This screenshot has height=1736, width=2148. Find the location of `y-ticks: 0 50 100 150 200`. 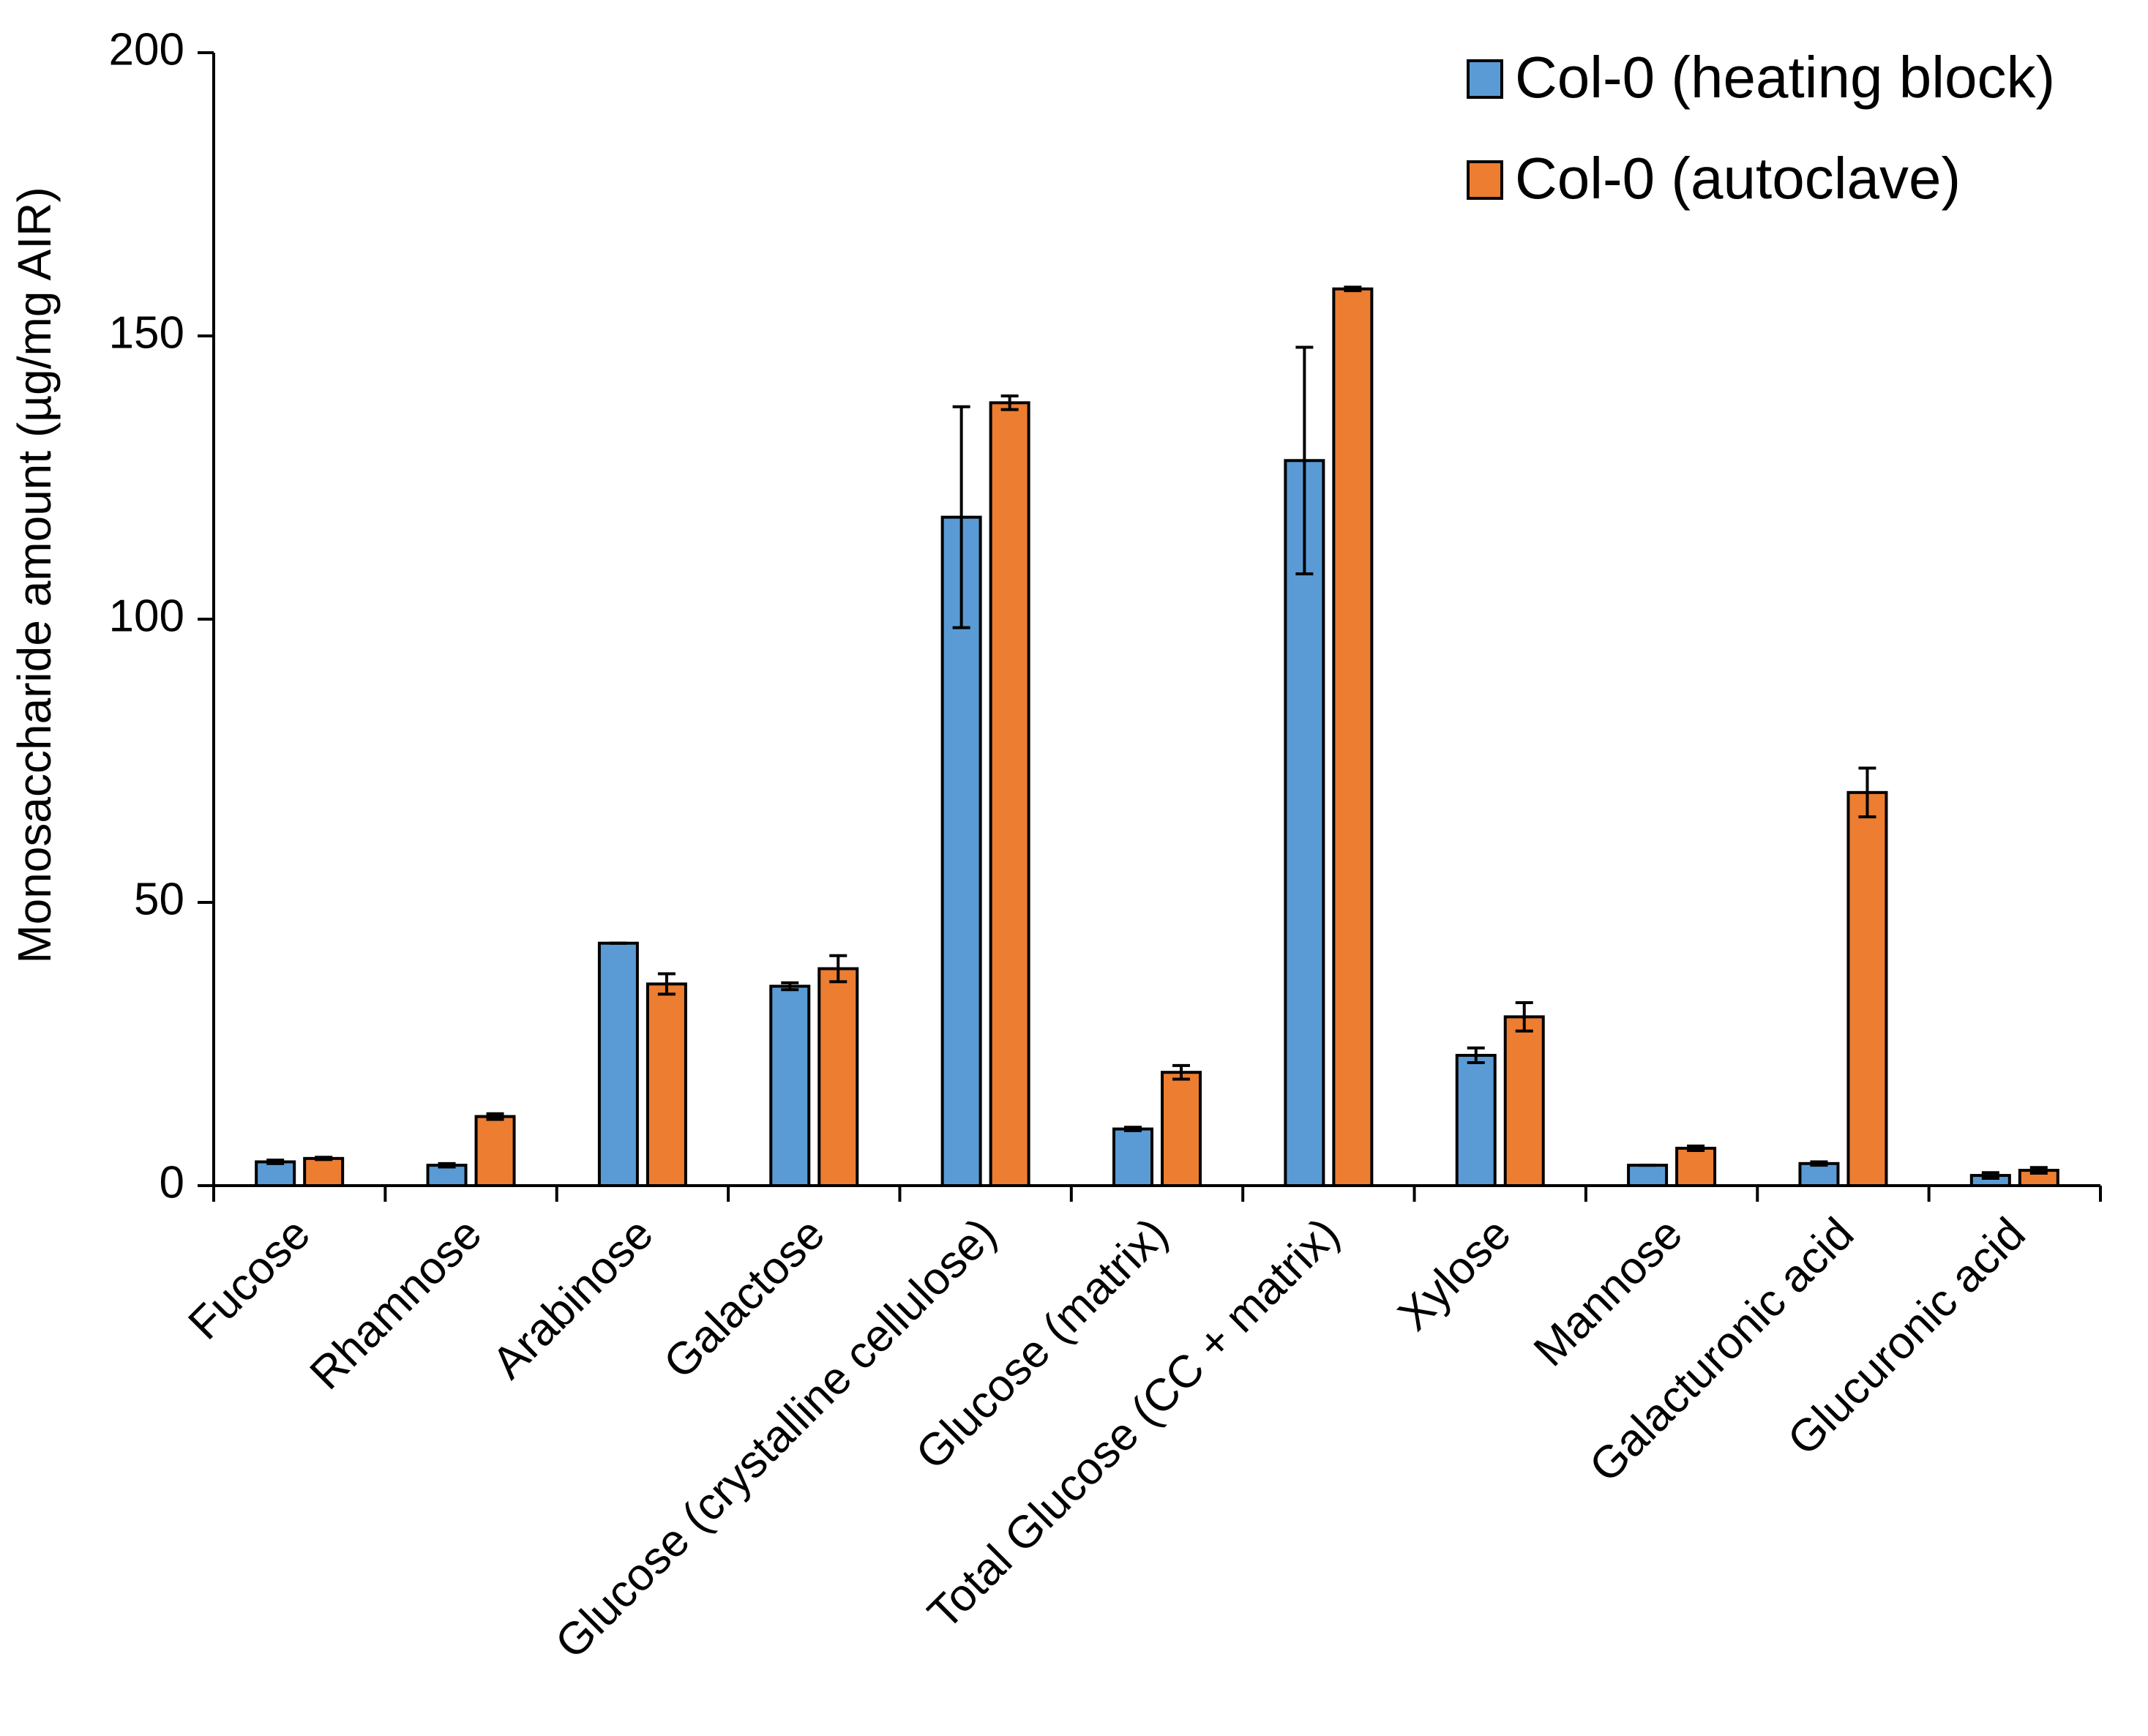

y-ticks: 0 50 100 150 200 is located at coordinates (161, 616).